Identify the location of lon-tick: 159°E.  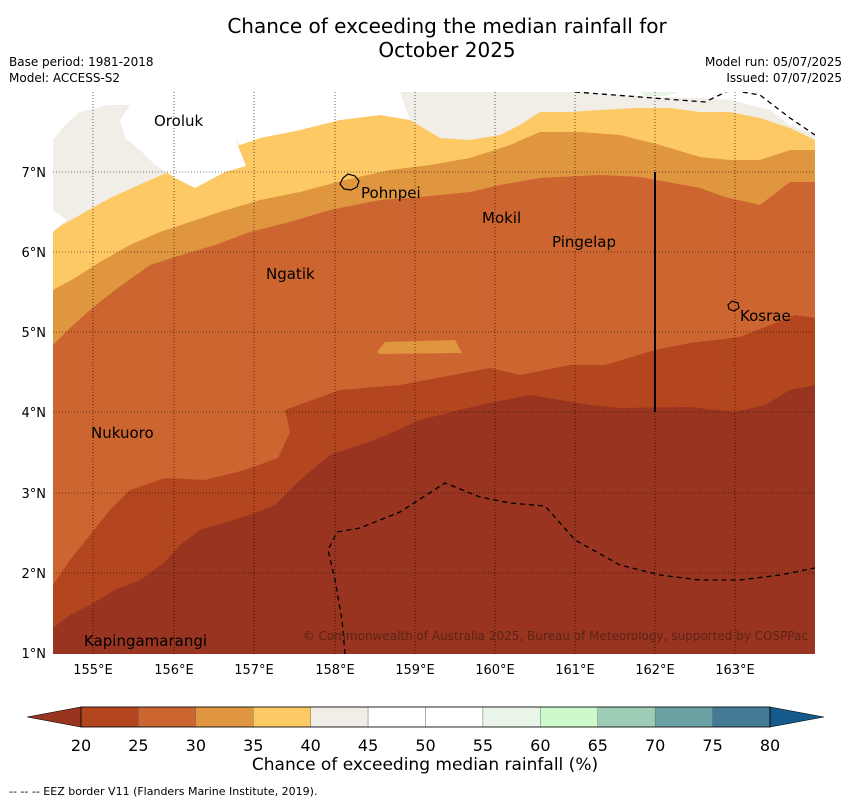
(415, 670).